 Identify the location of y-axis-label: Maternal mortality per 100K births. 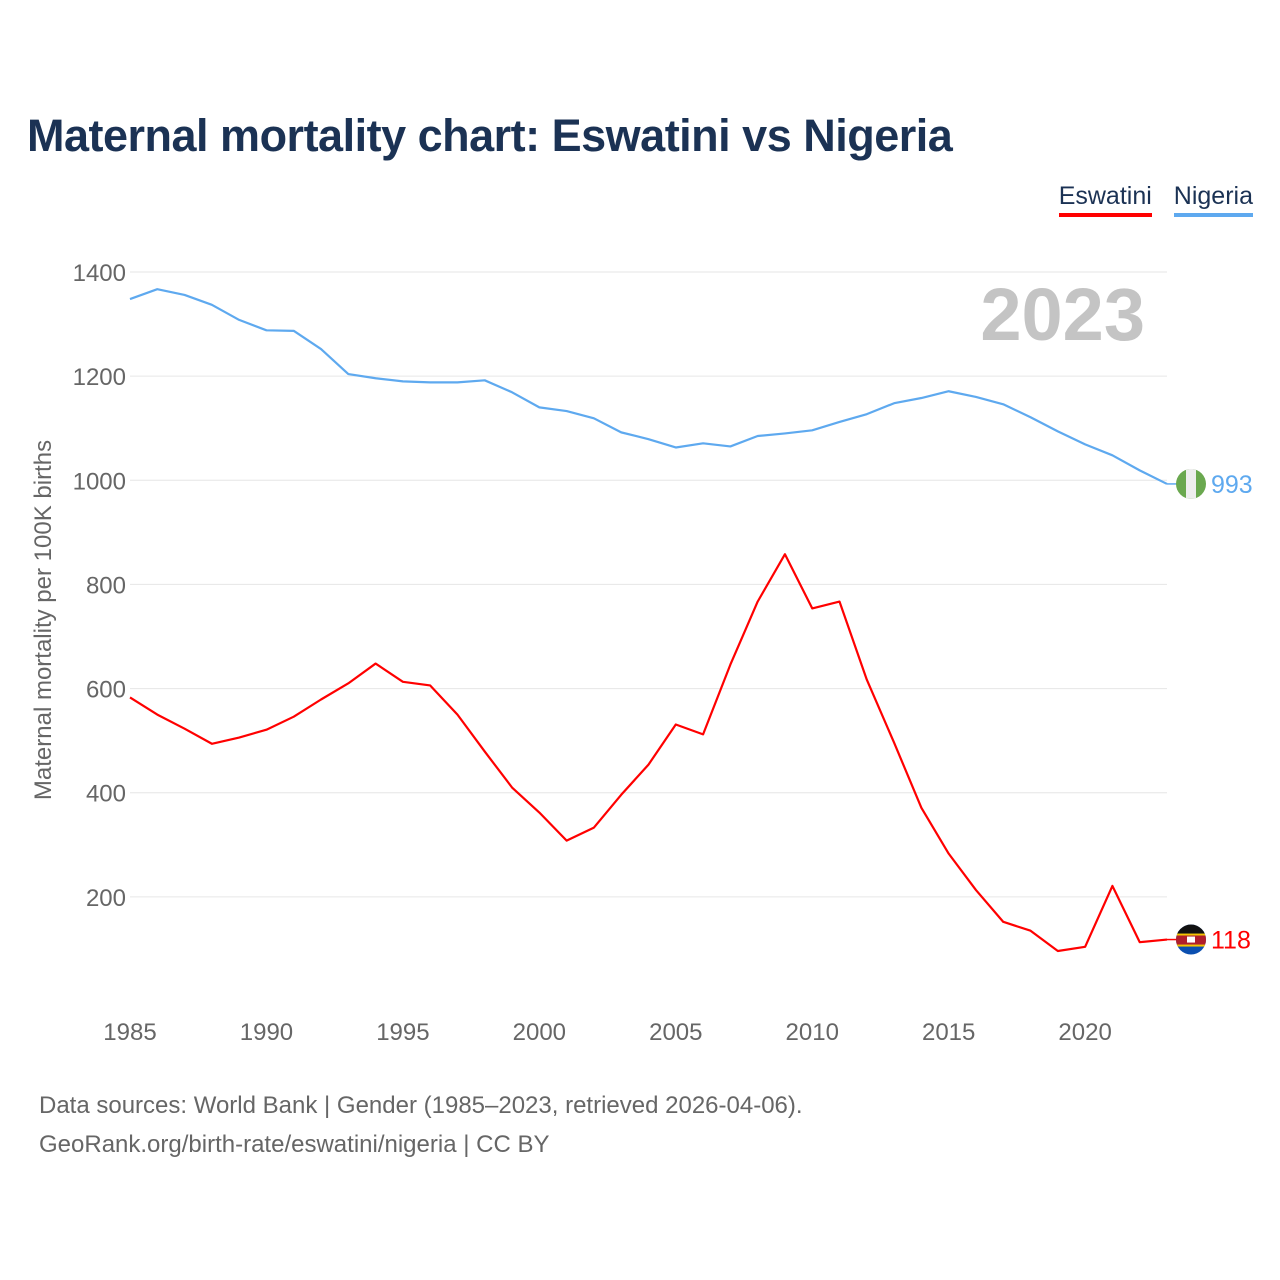
(43, 620).